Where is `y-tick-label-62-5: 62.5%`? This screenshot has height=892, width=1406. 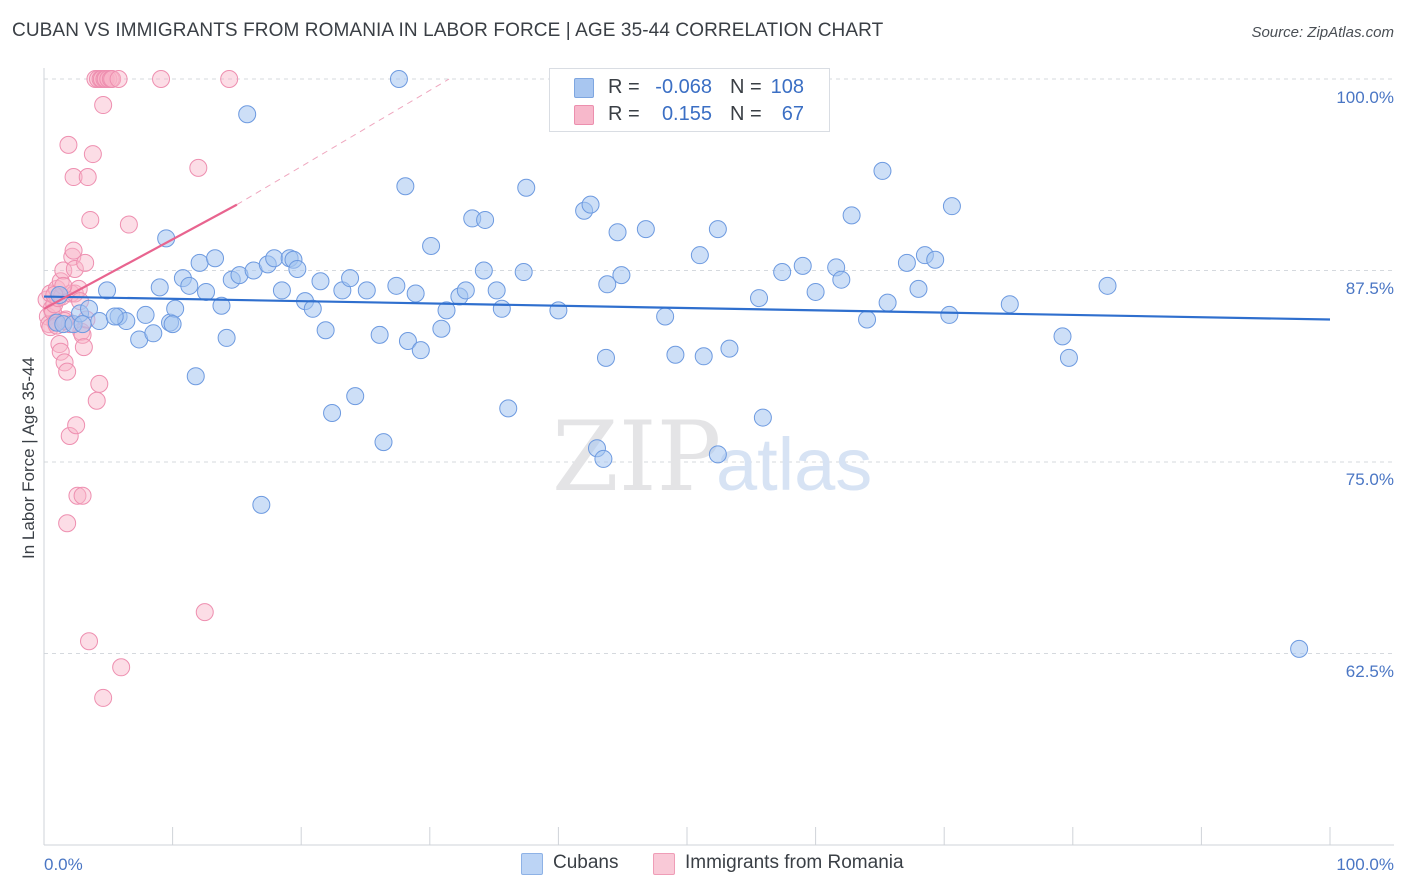
y-tick-label-62-5: 62.5% is located at coordinates (1370, 671).